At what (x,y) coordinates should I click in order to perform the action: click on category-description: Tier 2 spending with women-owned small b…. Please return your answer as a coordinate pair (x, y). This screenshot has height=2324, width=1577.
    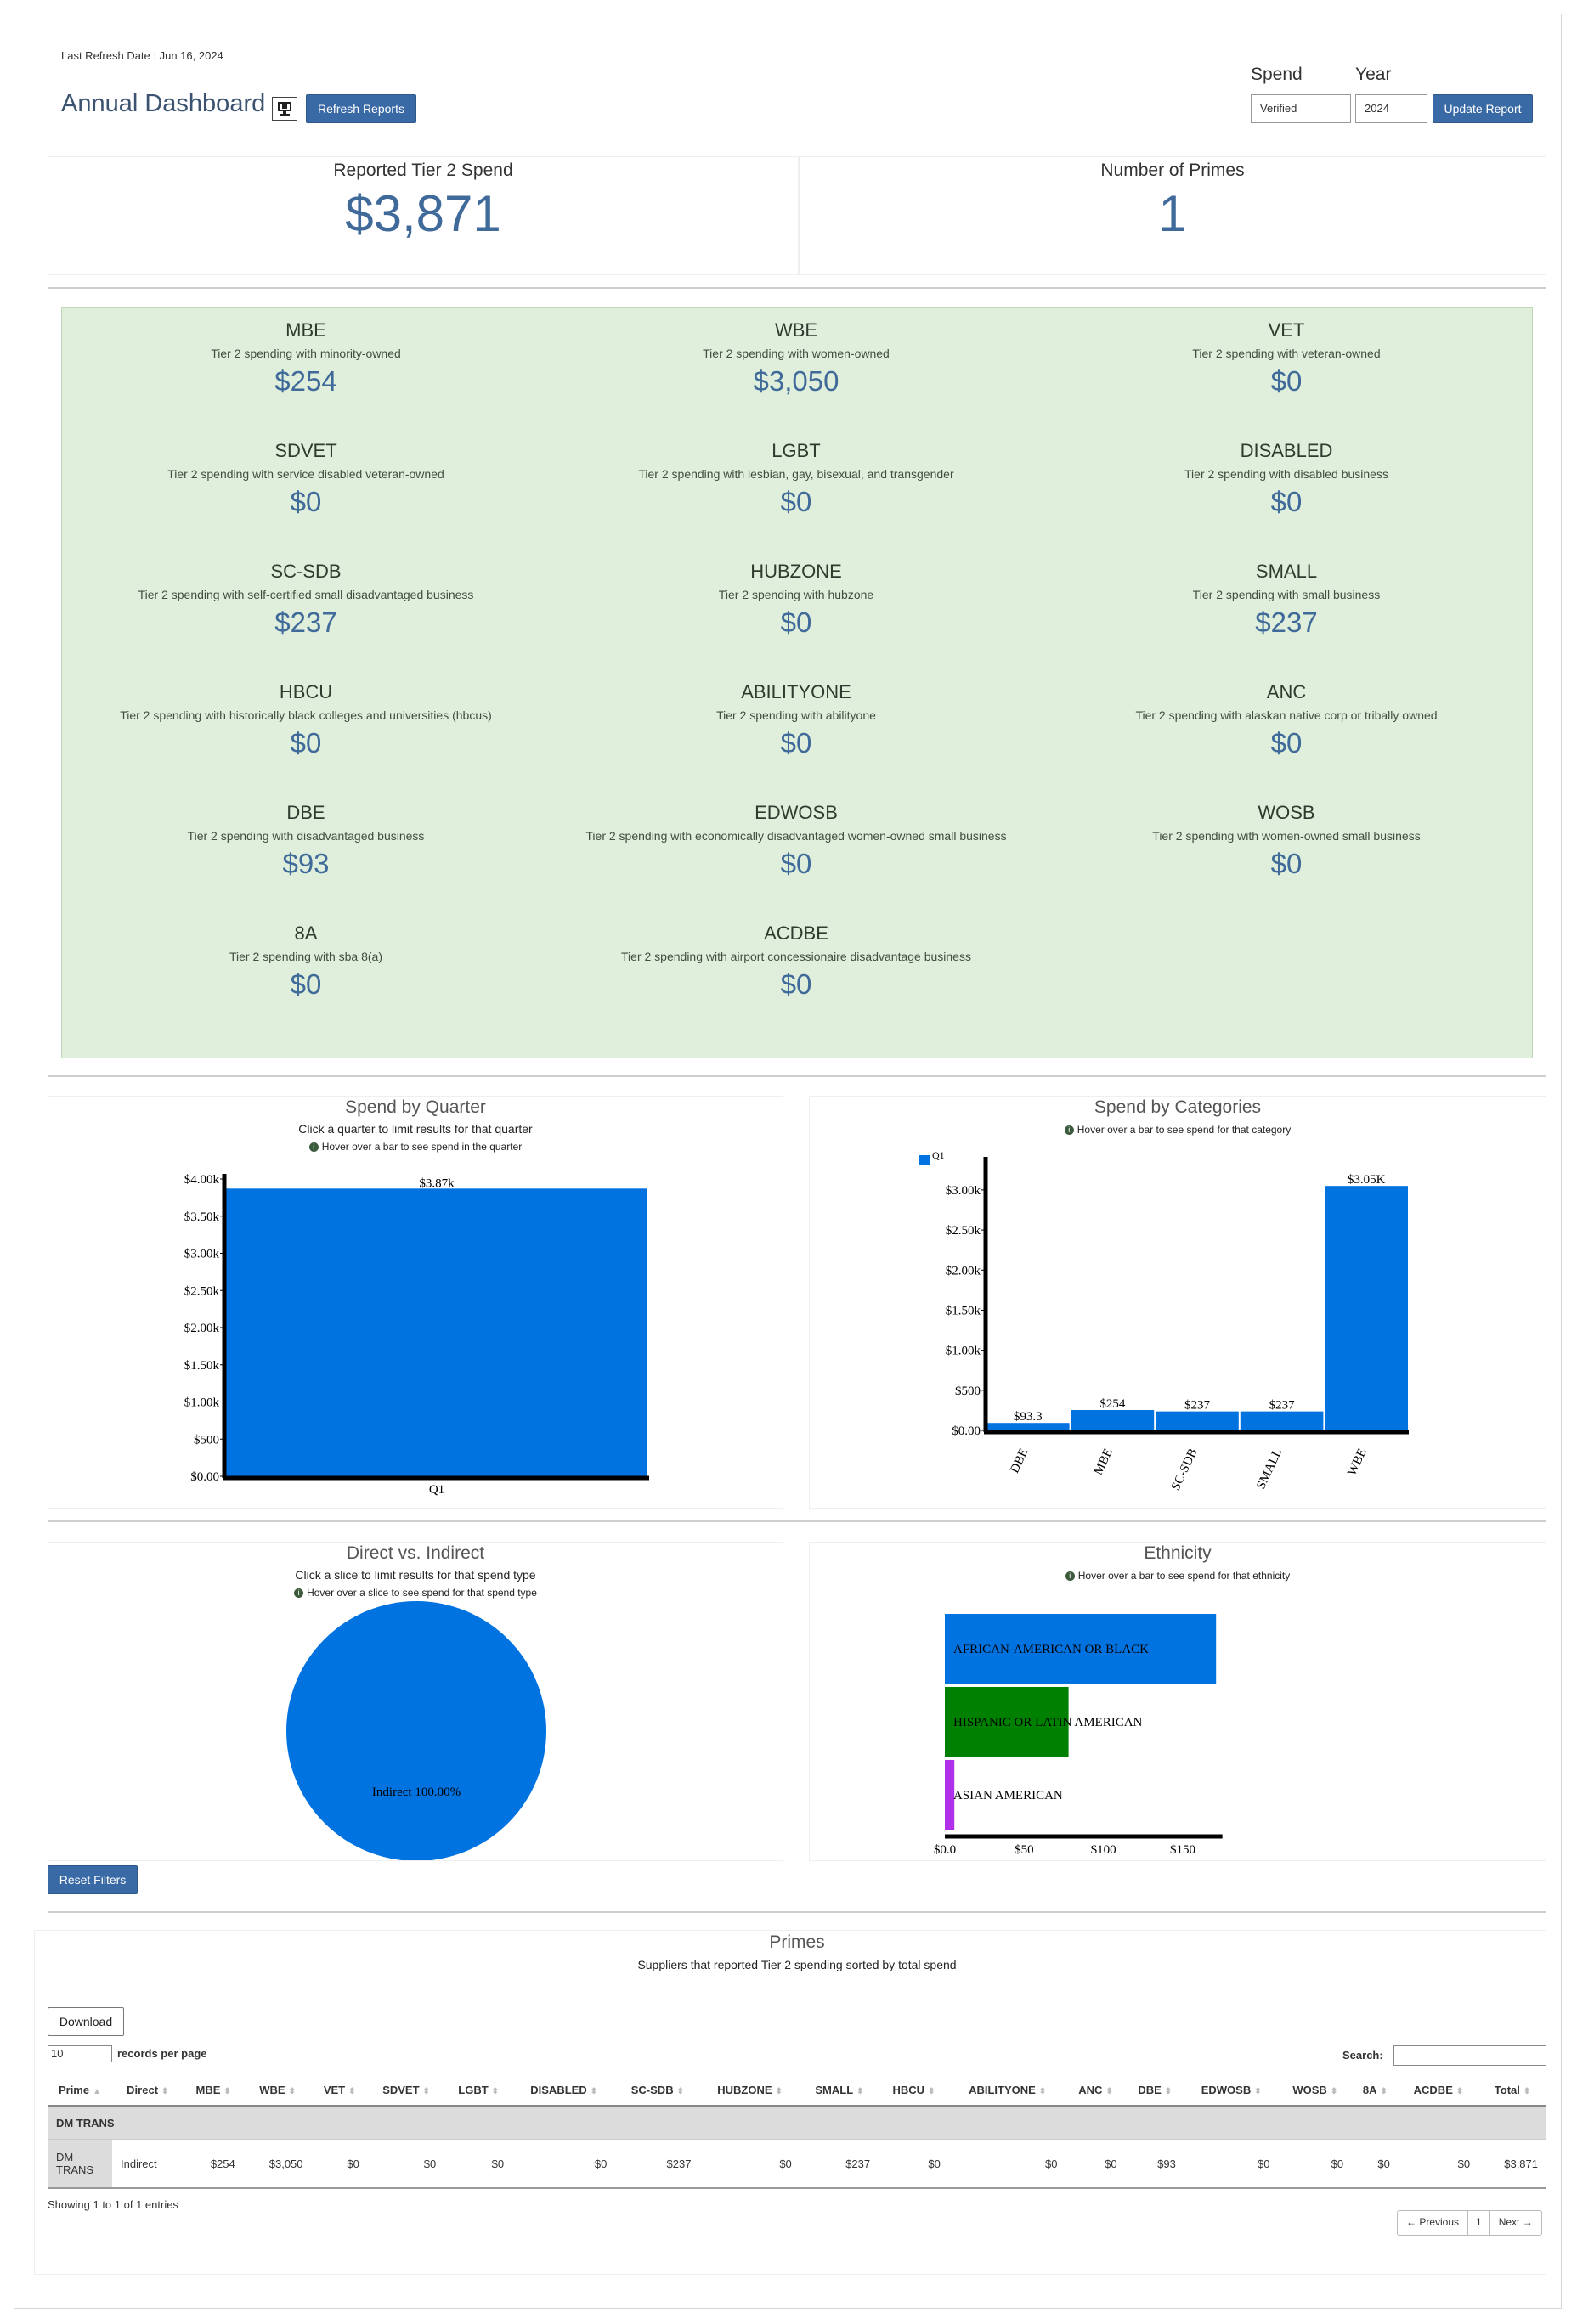
    Looking at the image, I should click on (1286, 836).